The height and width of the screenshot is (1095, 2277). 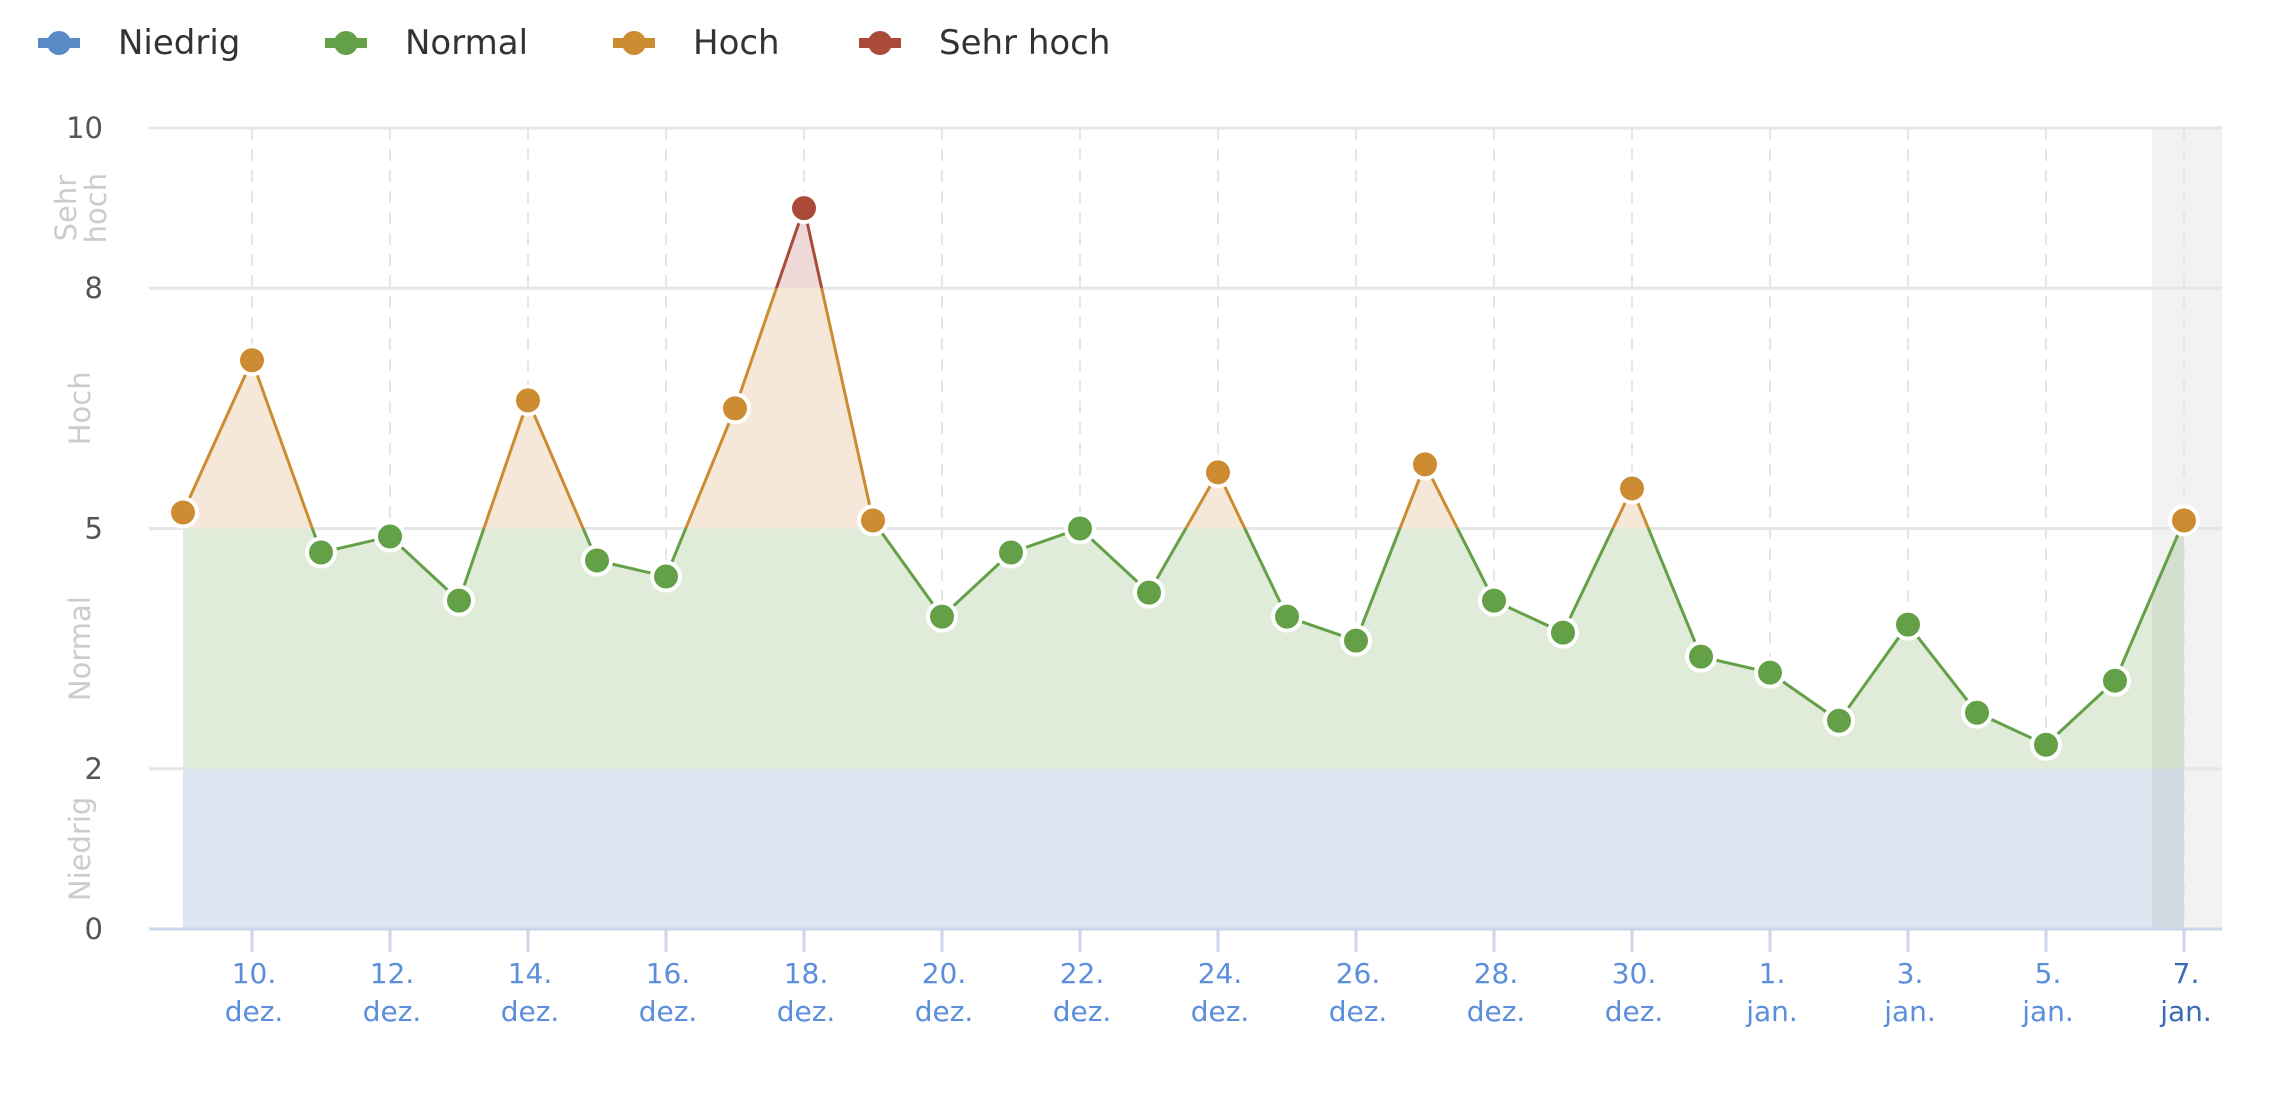 I want to click on data-point: 31. dez.: 3.4, so click(x=1701, y=656).